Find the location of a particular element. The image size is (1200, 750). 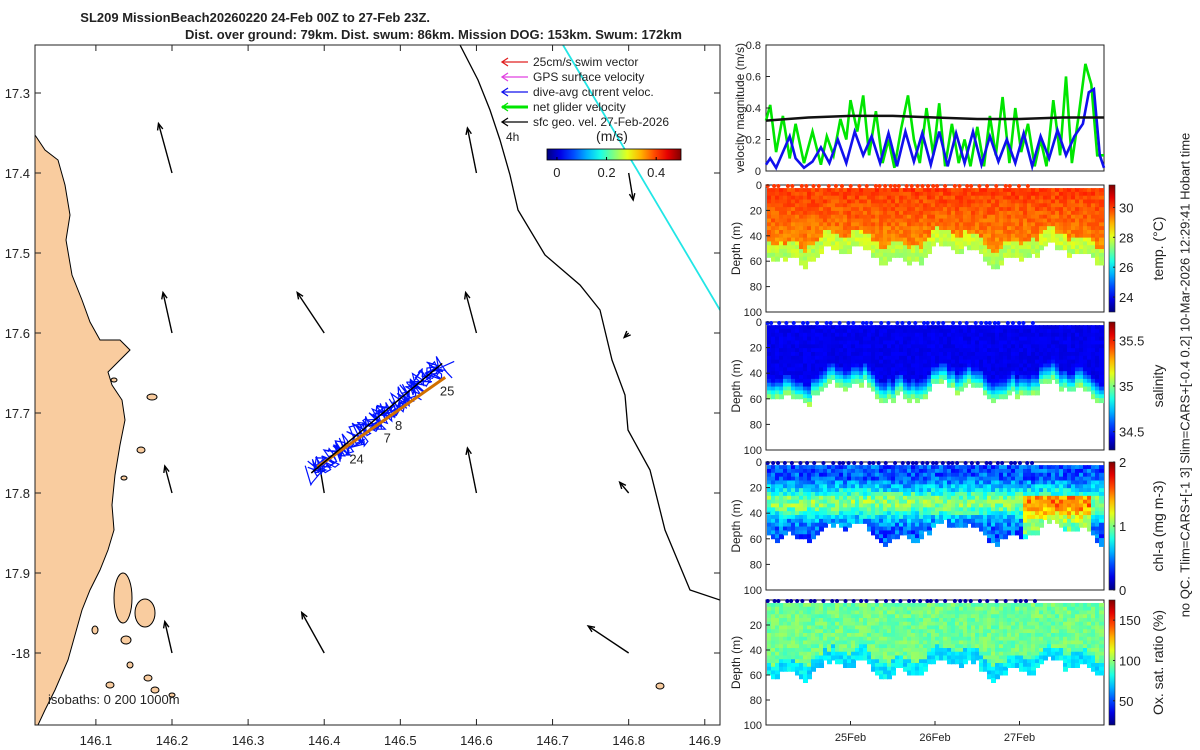

x-tick-label: 146.4 is located at coordinates (324, 740).